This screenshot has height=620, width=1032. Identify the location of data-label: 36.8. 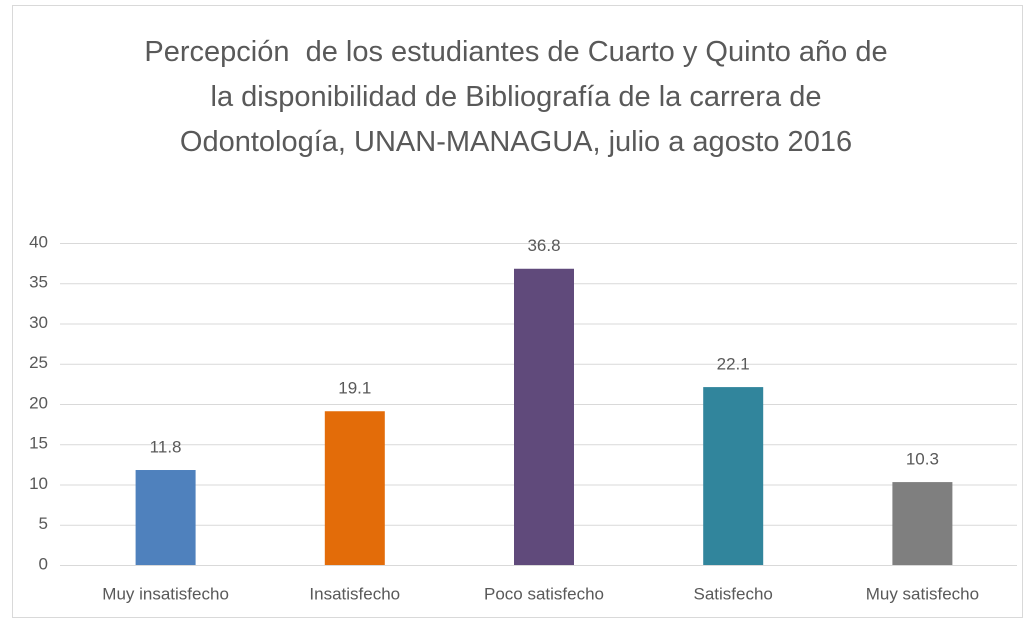
(543, 245).